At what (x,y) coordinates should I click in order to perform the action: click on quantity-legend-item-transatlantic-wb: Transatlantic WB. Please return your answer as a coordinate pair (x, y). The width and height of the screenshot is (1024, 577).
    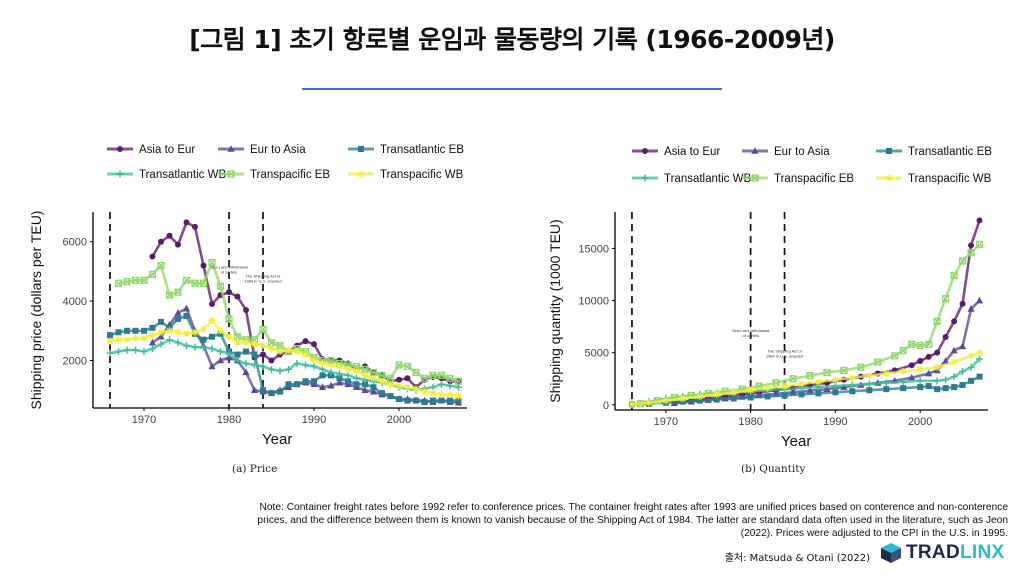
    Looking at the image, I should click on (691, 179).